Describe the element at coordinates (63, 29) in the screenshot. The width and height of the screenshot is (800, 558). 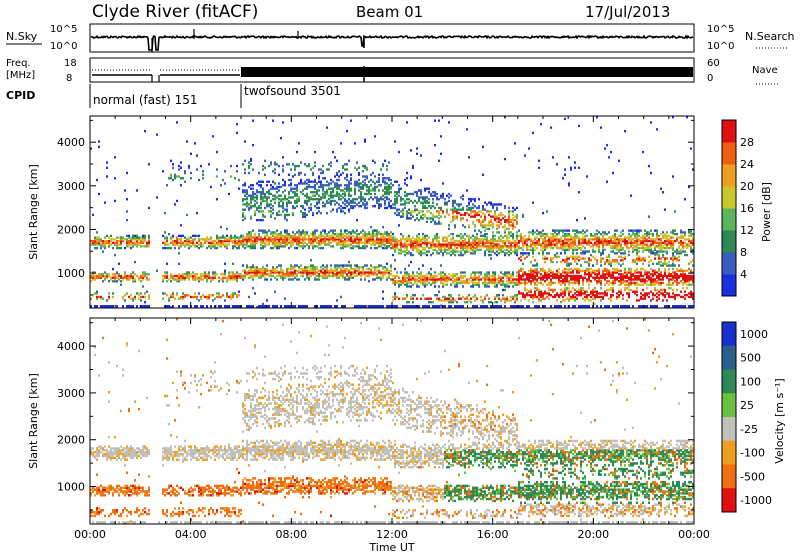
I see `noise-left-tick-top: 10^5` at that location.